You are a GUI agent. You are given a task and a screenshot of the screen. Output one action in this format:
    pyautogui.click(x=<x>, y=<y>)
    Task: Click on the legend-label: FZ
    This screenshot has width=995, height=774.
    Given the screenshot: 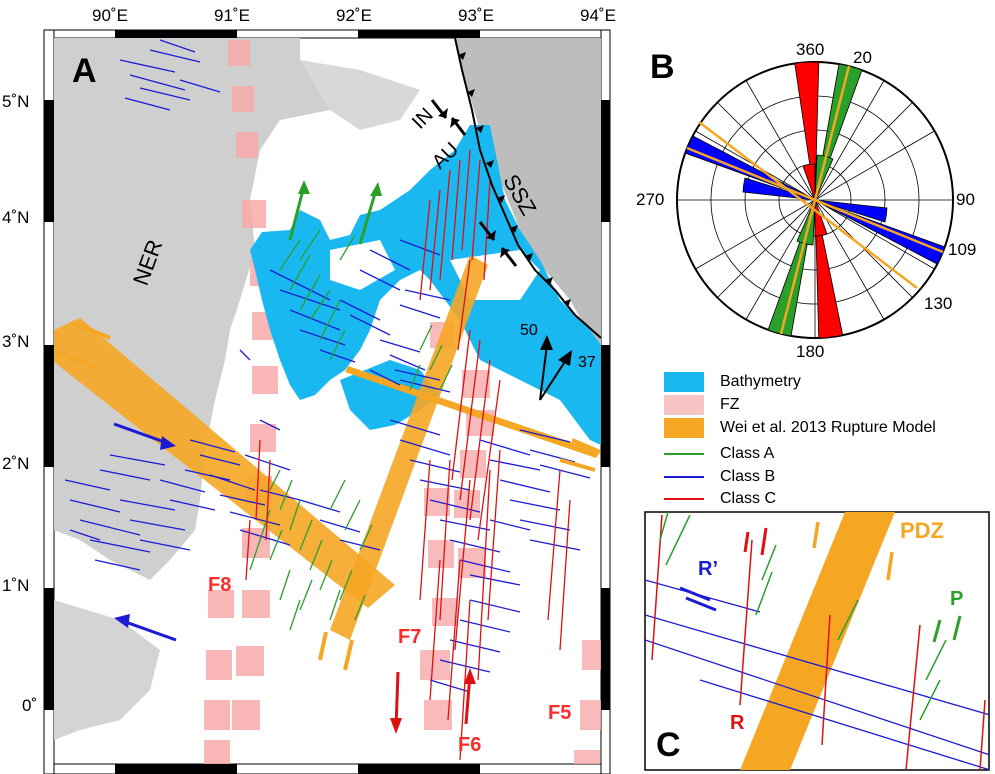 What is the action you would take?
    pyautogui.click(x=730, y=404)
    